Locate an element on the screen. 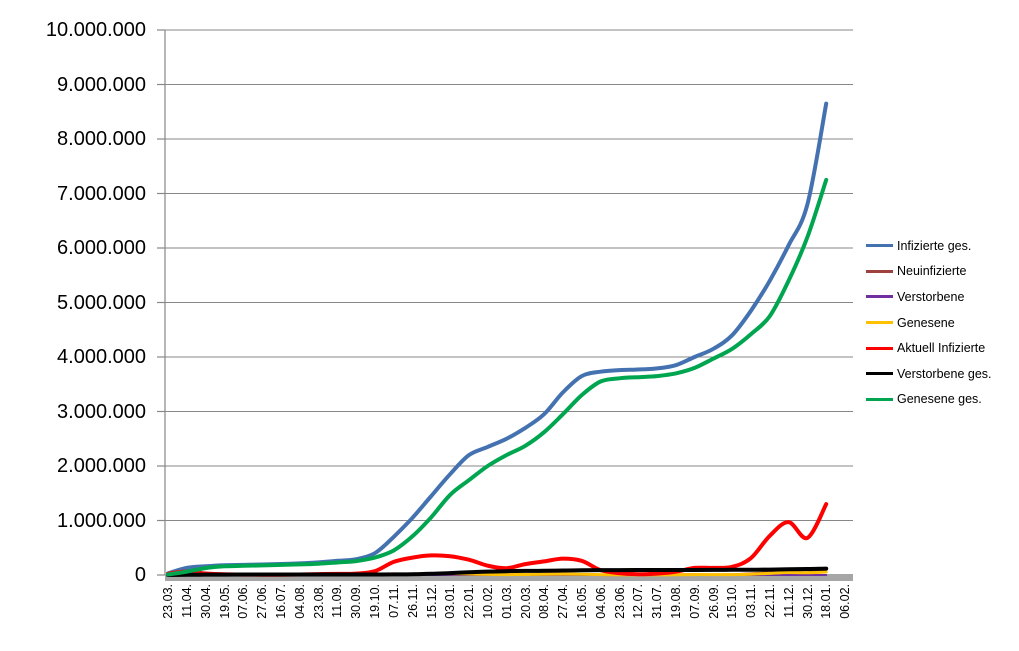 The height and width of the screenshot is (651, 1019). y-axis-label: 9.000.000 is located at coordinates (101, 84).